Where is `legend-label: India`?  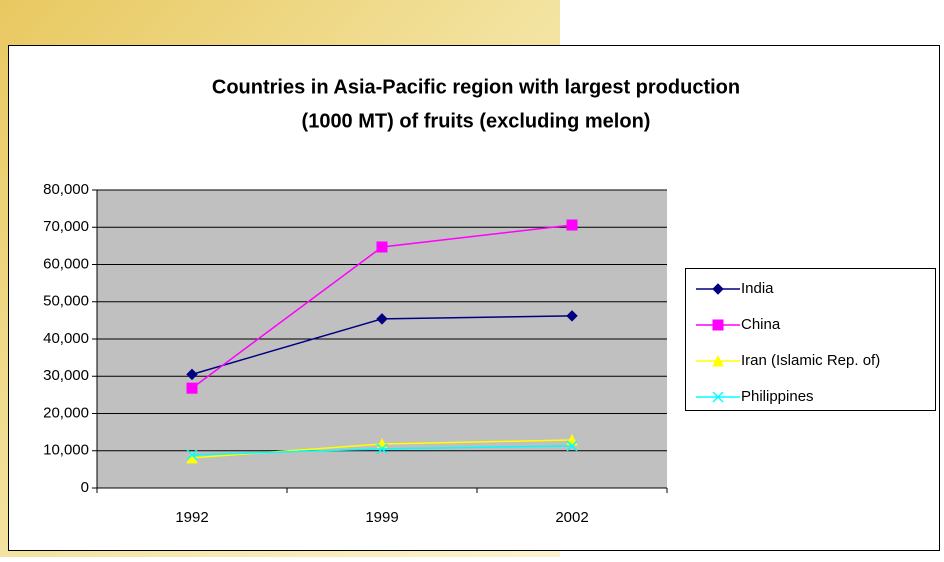
legend-label: India is located at coordinates (757, 288).